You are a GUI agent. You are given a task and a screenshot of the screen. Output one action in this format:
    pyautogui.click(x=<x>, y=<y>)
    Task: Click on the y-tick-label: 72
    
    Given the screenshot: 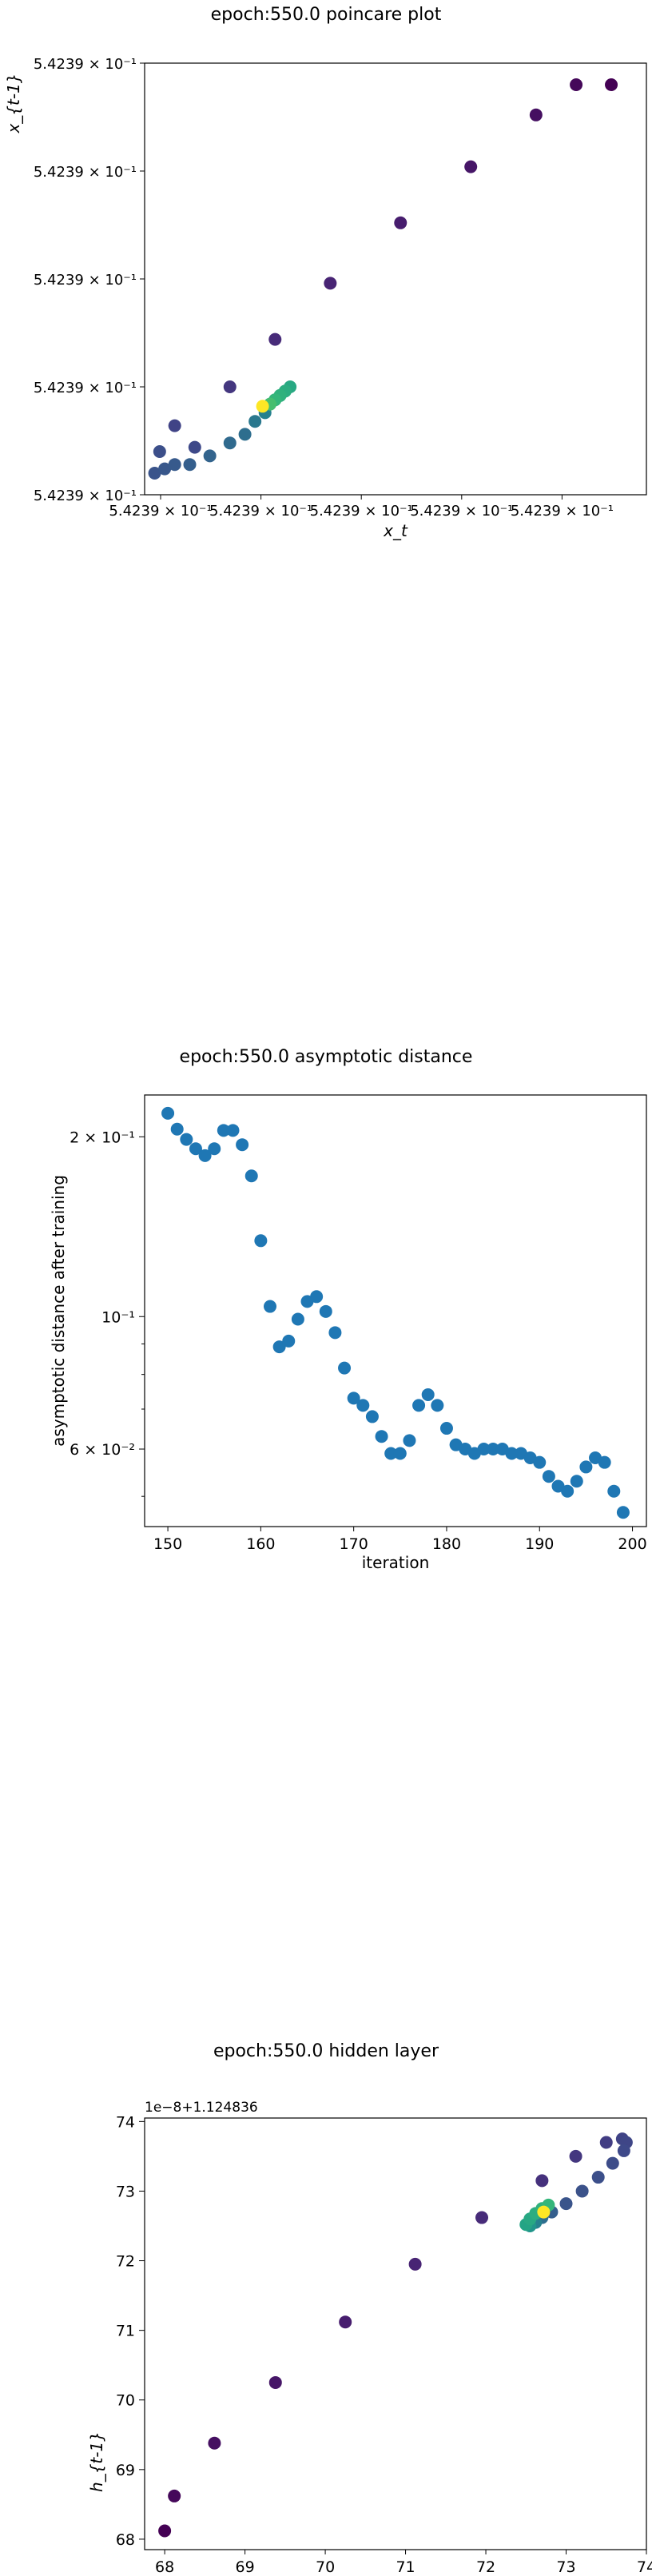 What is the action you would take?
    pyautogui.click(x=126, y=2262)
    